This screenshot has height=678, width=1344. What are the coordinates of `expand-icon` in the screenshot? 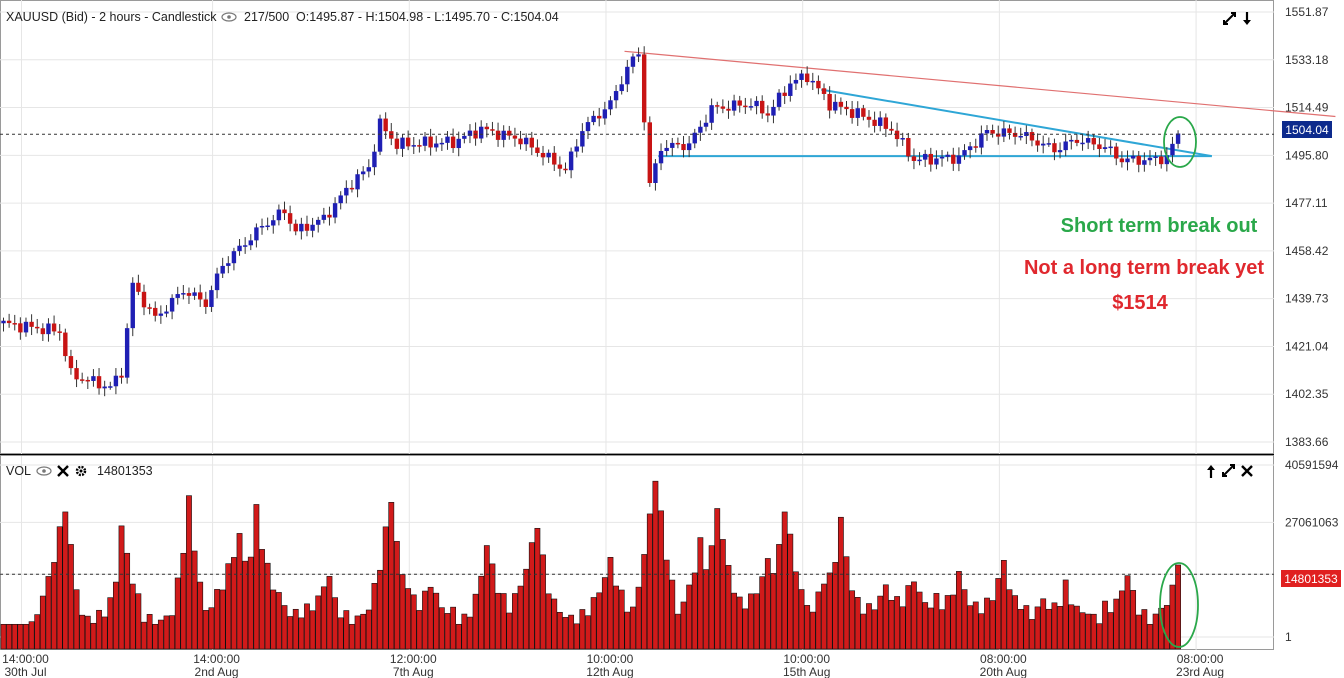 It's located at (1229, 18).